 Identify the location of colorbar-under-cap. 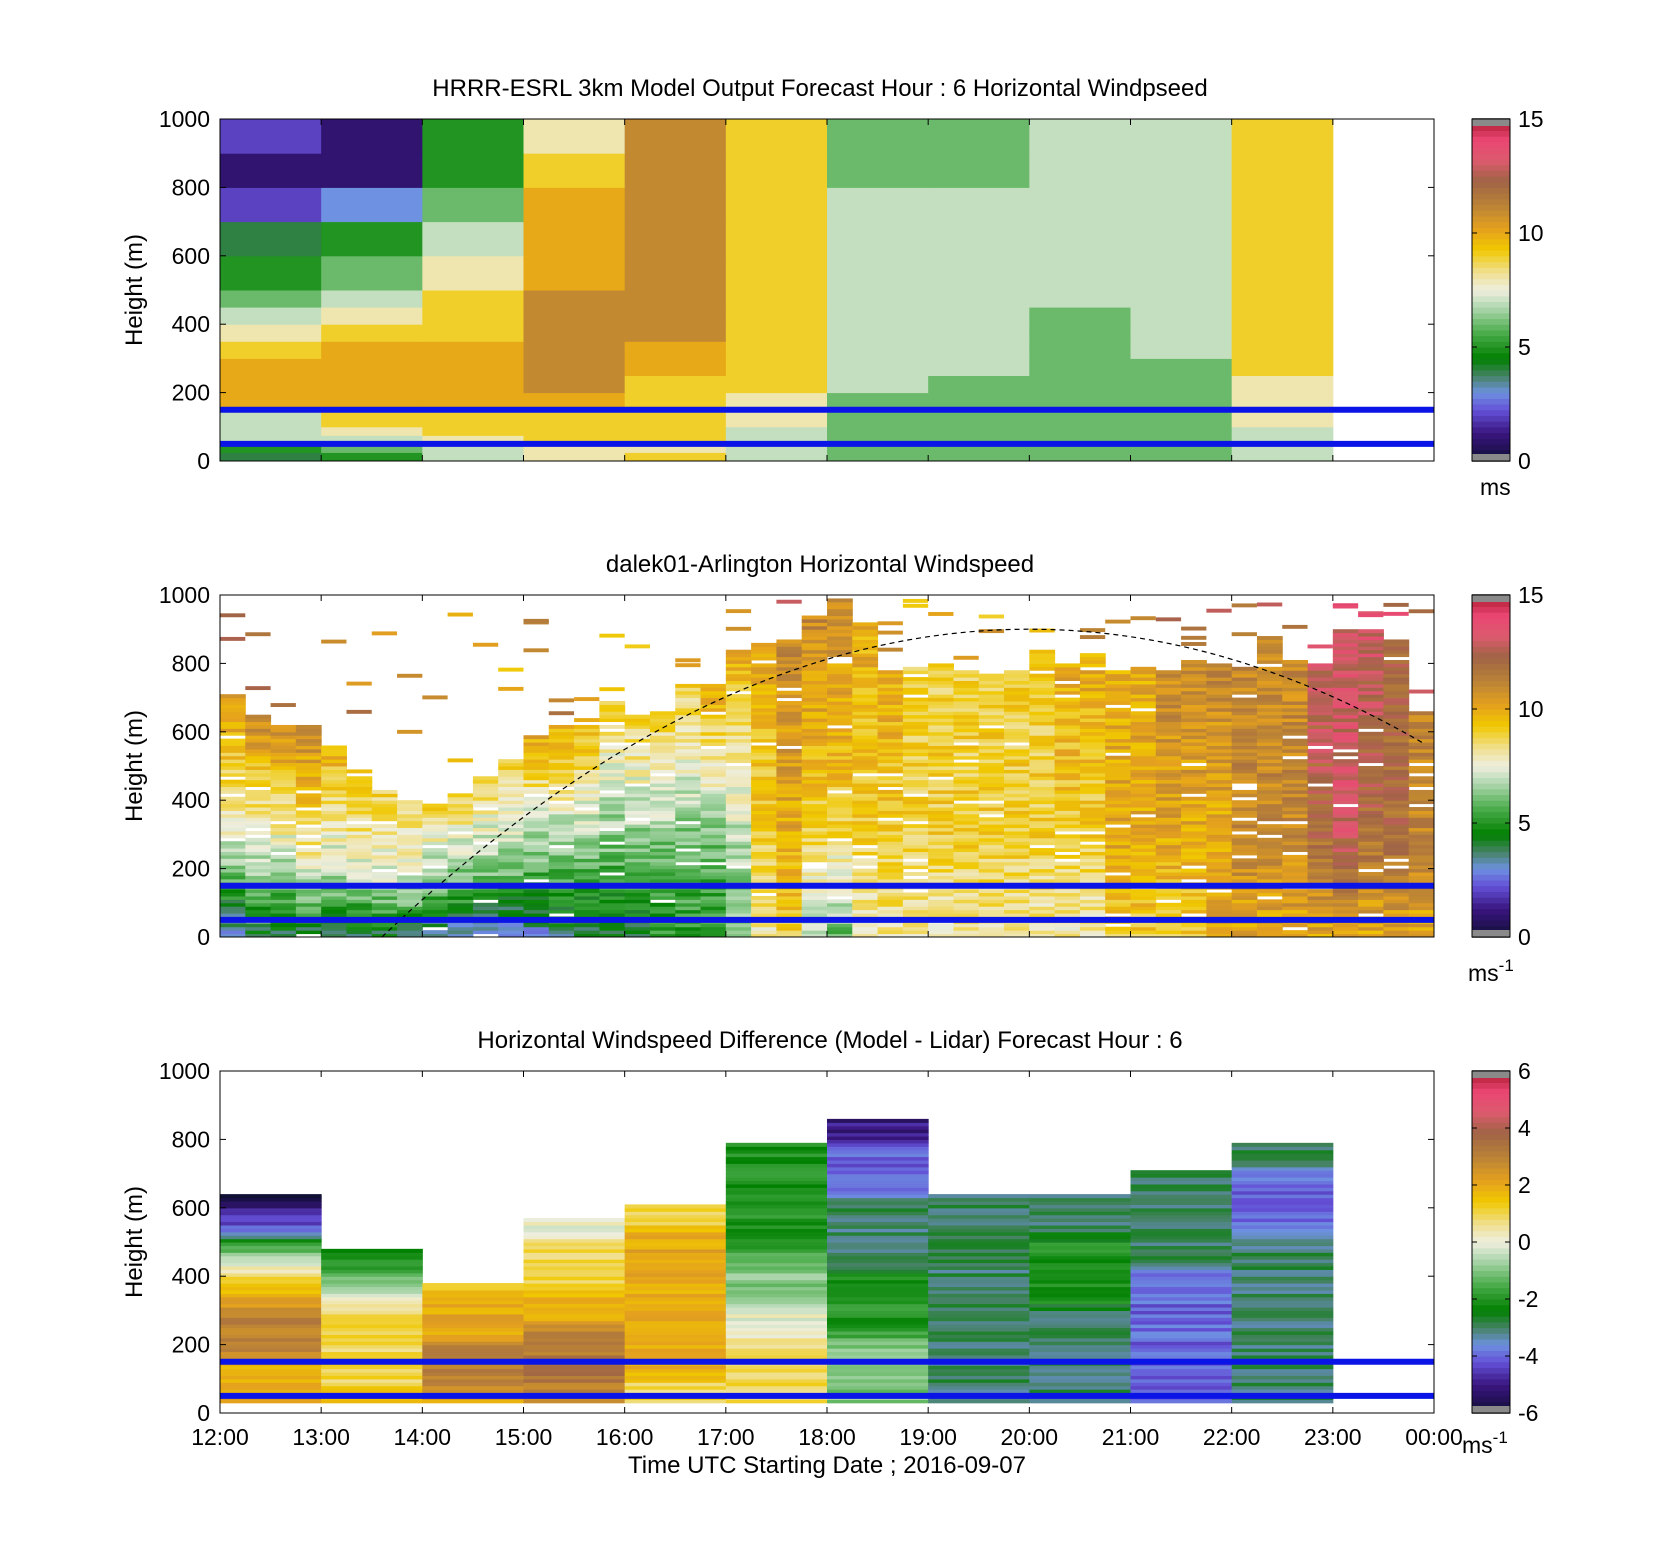
(1491, 458).